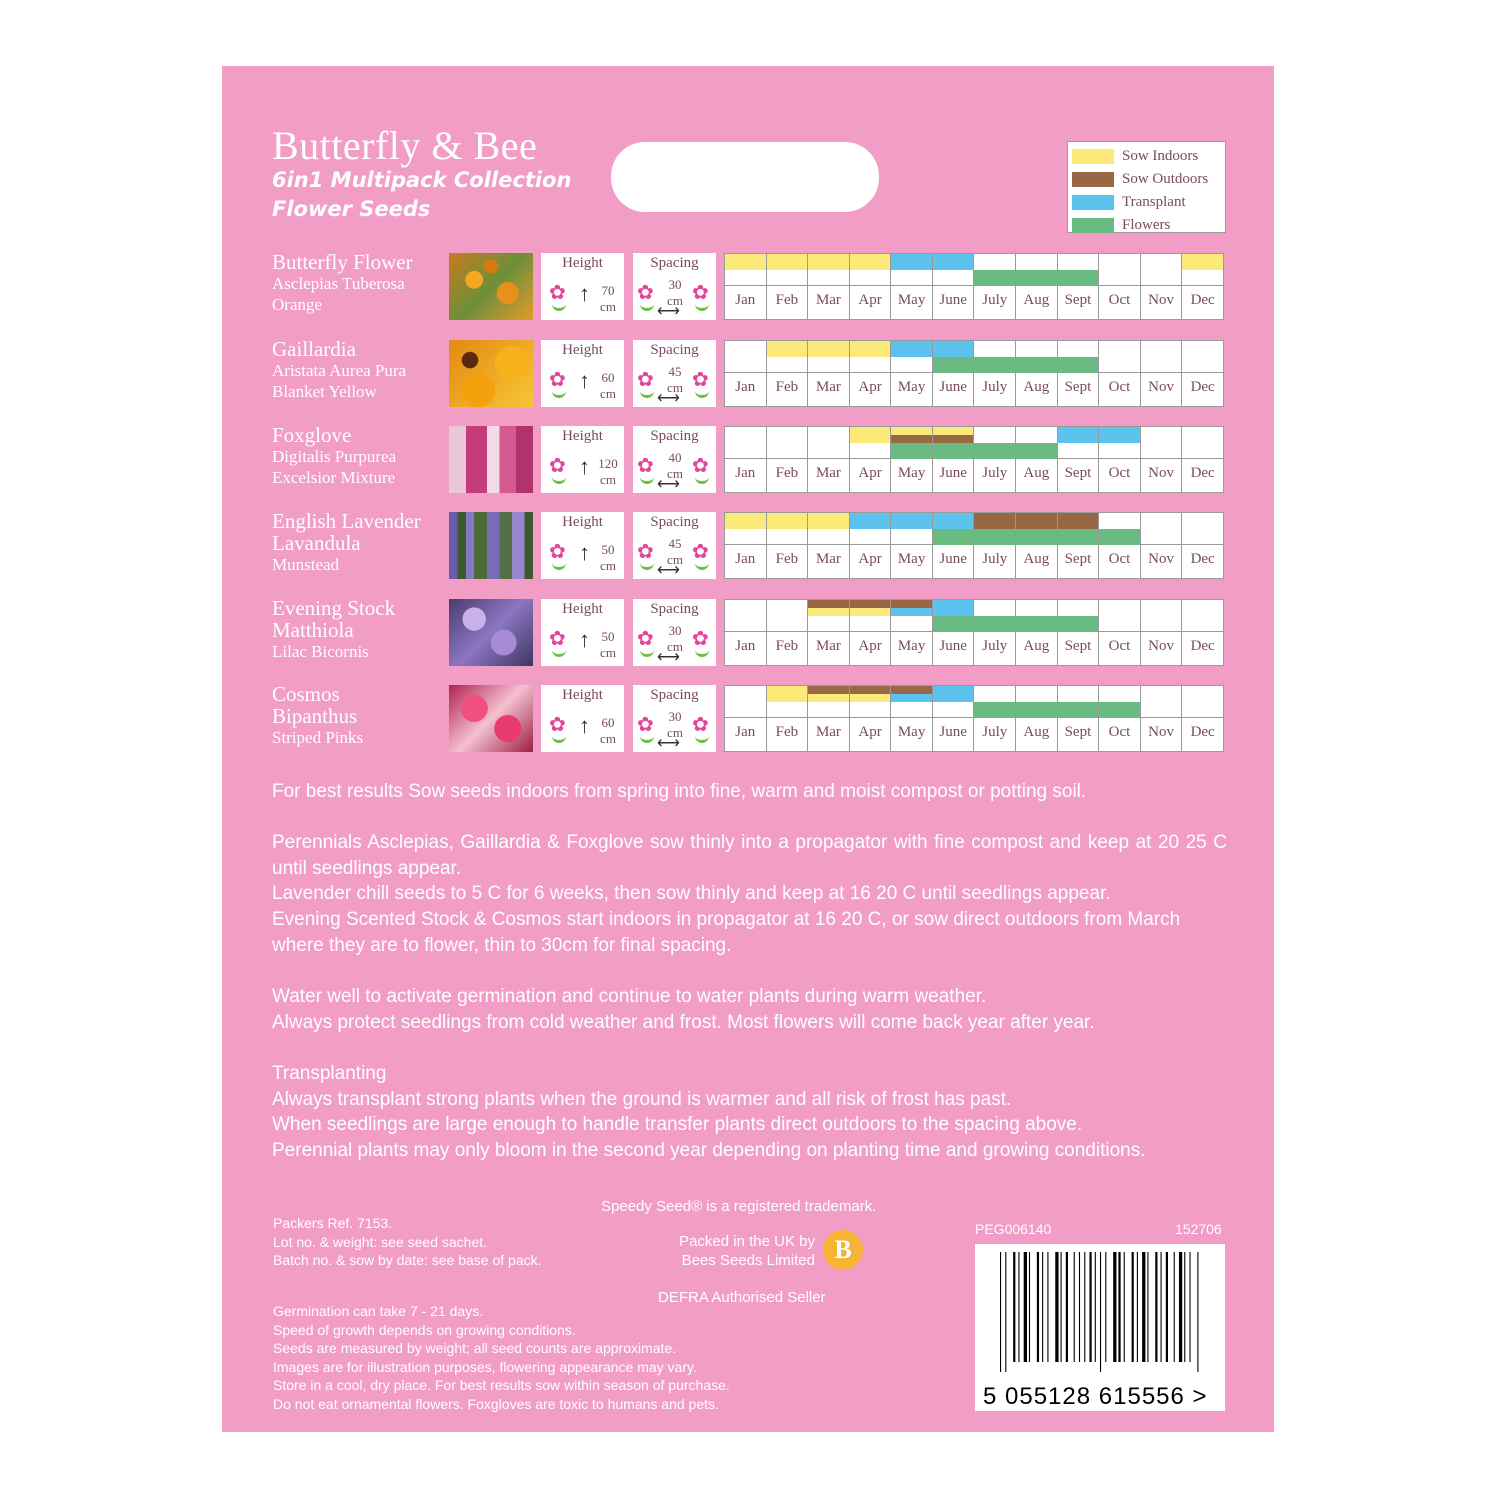 The height and width of the screenshot is (1500, 1500). I want to click on plant-name-block: English Lavender Lavandula Munstead, so click(346, 542).